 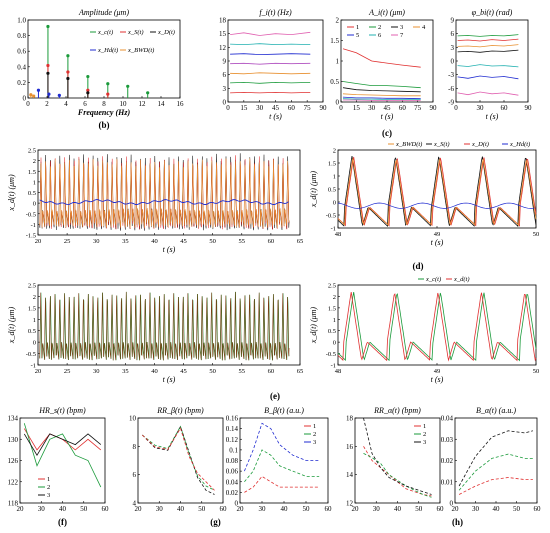 What do you see at coordinates (447, 419) in the screenshot?
I see `y-tick-label: 0.04` at bounding box center [447, 419].